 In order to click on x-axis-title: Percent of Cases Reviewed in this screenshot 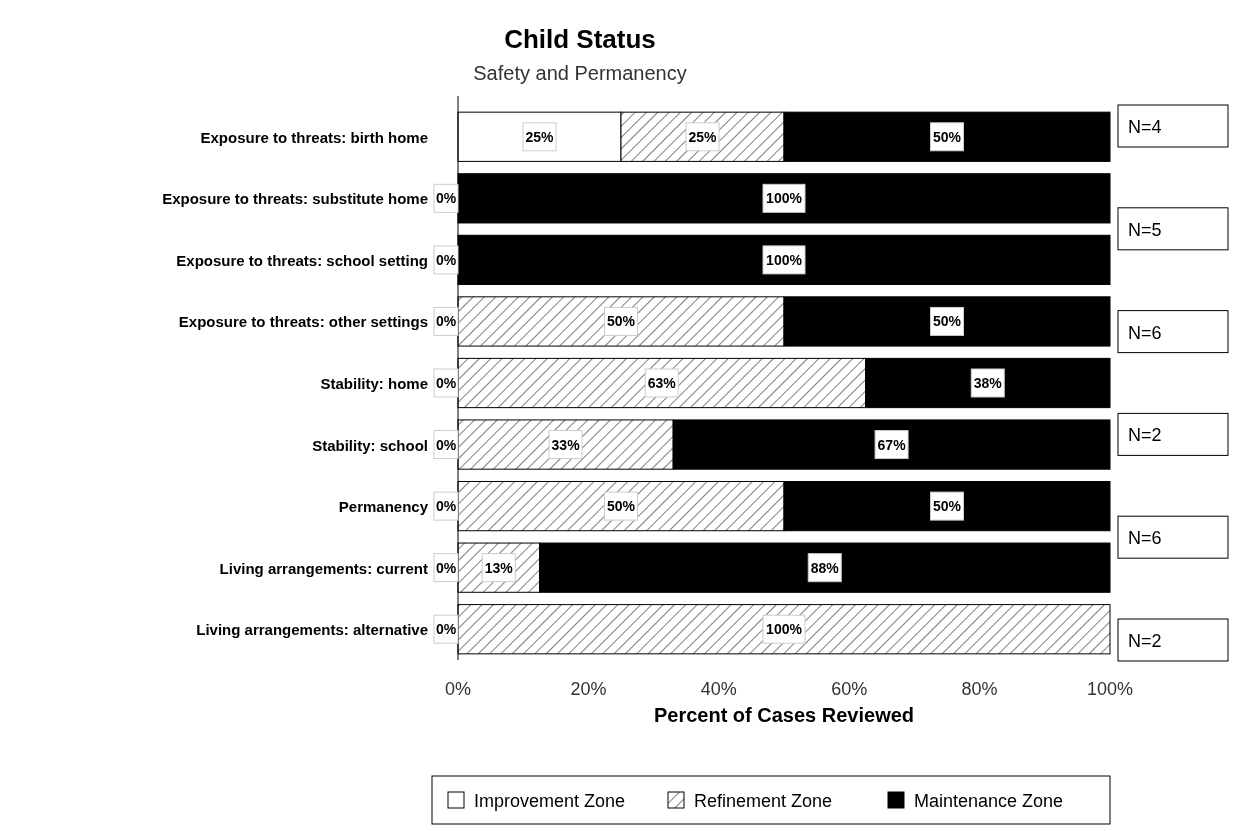, I will do `click(784, 715)`.